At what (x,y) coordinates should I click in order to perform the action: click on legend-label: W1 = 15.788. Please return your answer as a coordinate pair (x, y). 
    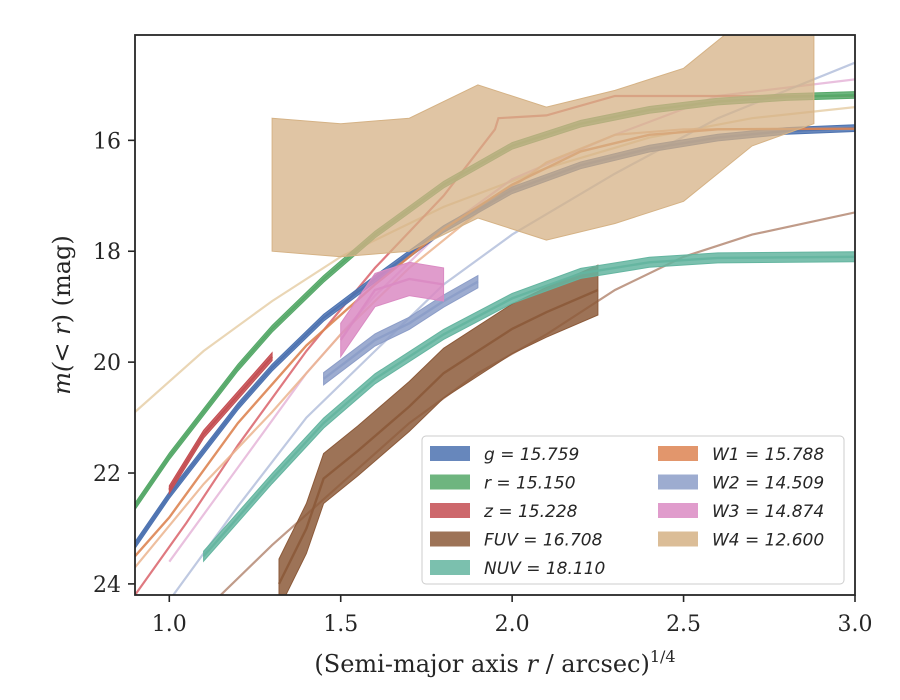
    Looking at the image, I should click on (768, 455).